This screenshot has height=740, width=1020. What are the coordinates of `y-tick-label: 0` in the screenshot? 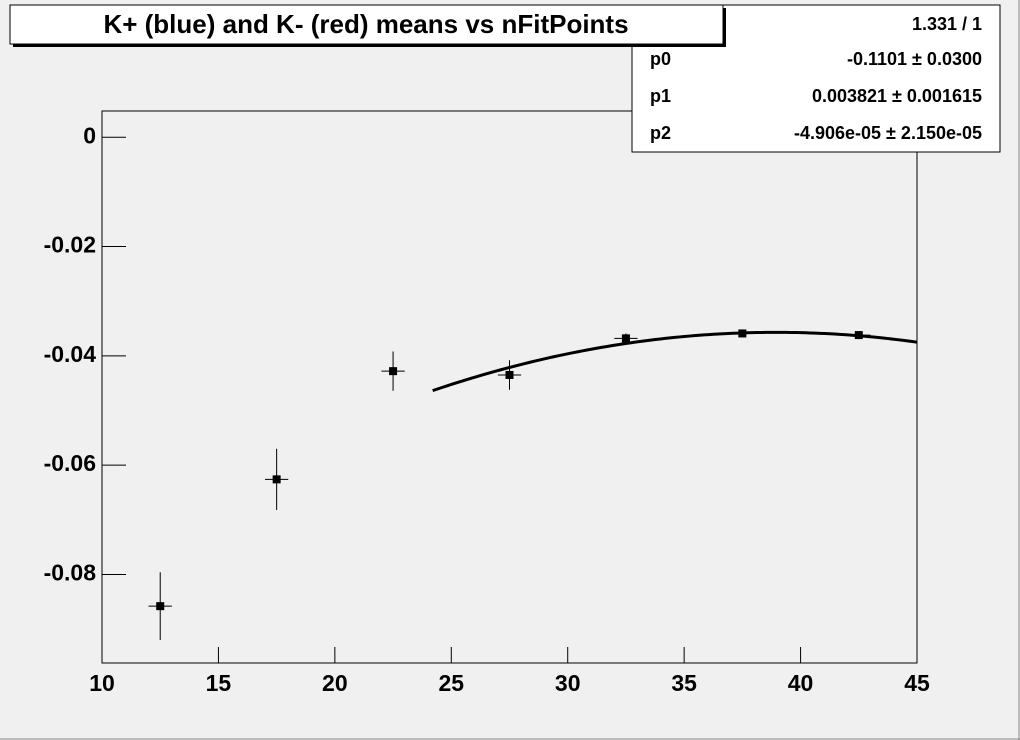 It's located at (89, 135).